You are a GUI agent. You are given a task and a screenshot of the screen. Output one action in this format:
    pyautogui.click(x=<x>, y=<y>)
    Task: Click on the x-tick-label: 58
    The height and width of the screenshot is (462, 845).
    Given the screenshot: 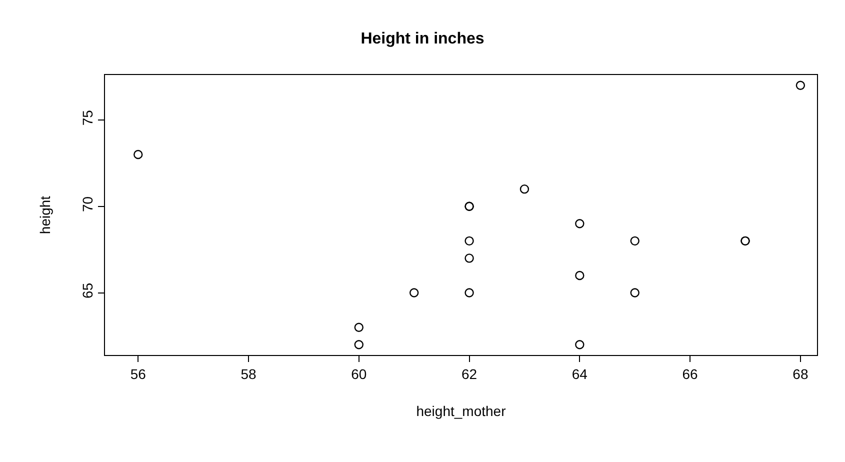 What is the action you would take?
    pyautogui.click(x=248, y=374)
    